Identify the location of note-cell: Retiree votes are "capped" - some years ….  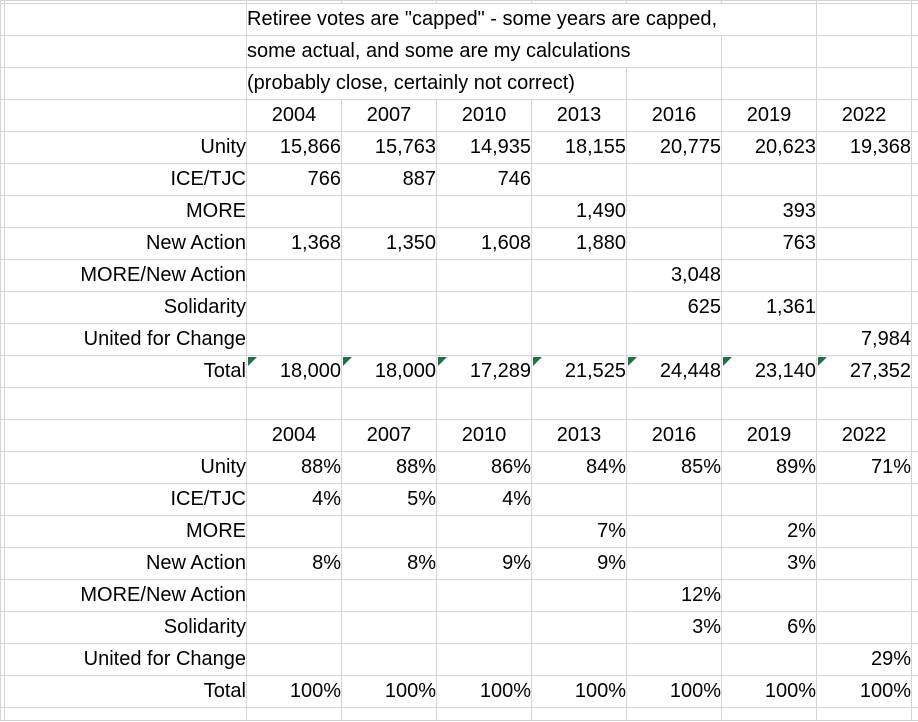
(531, 19).